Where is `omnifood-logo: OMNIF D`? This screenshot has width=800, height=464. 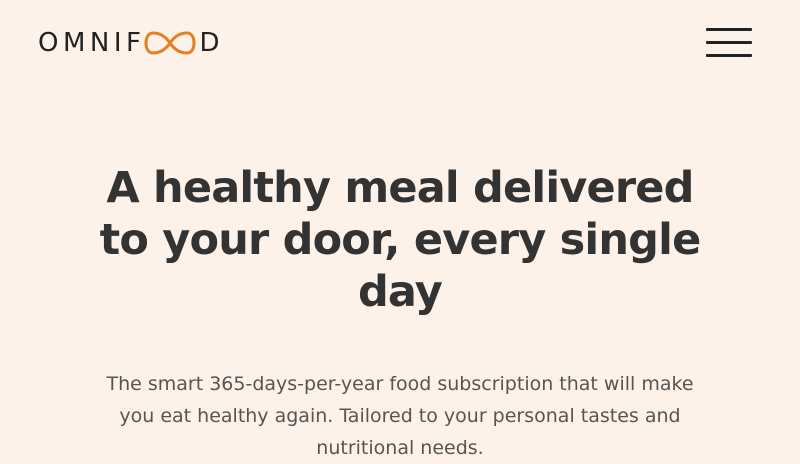
omnifood-logo: OMNIF D is located at coordinates (131, 43).